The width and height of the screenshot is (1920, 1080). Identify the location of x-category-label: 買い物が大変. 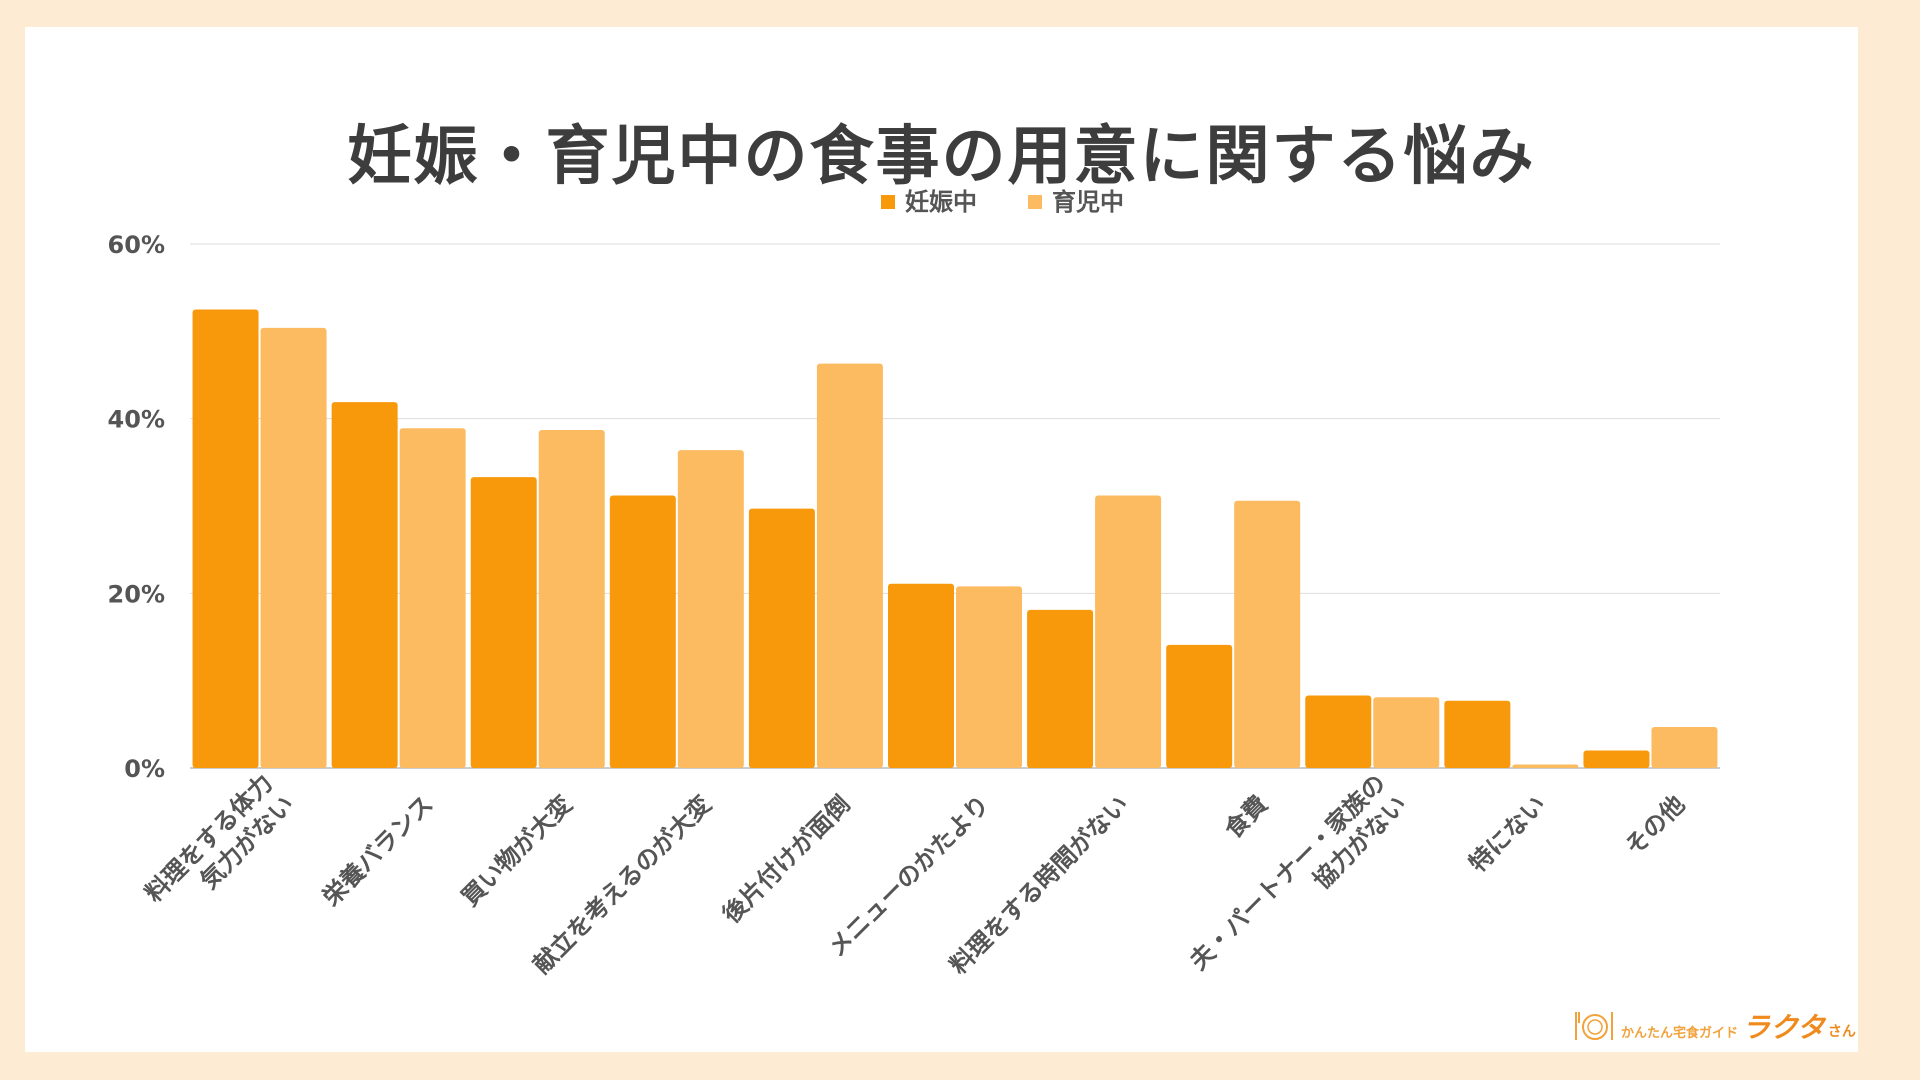
(517, 851).